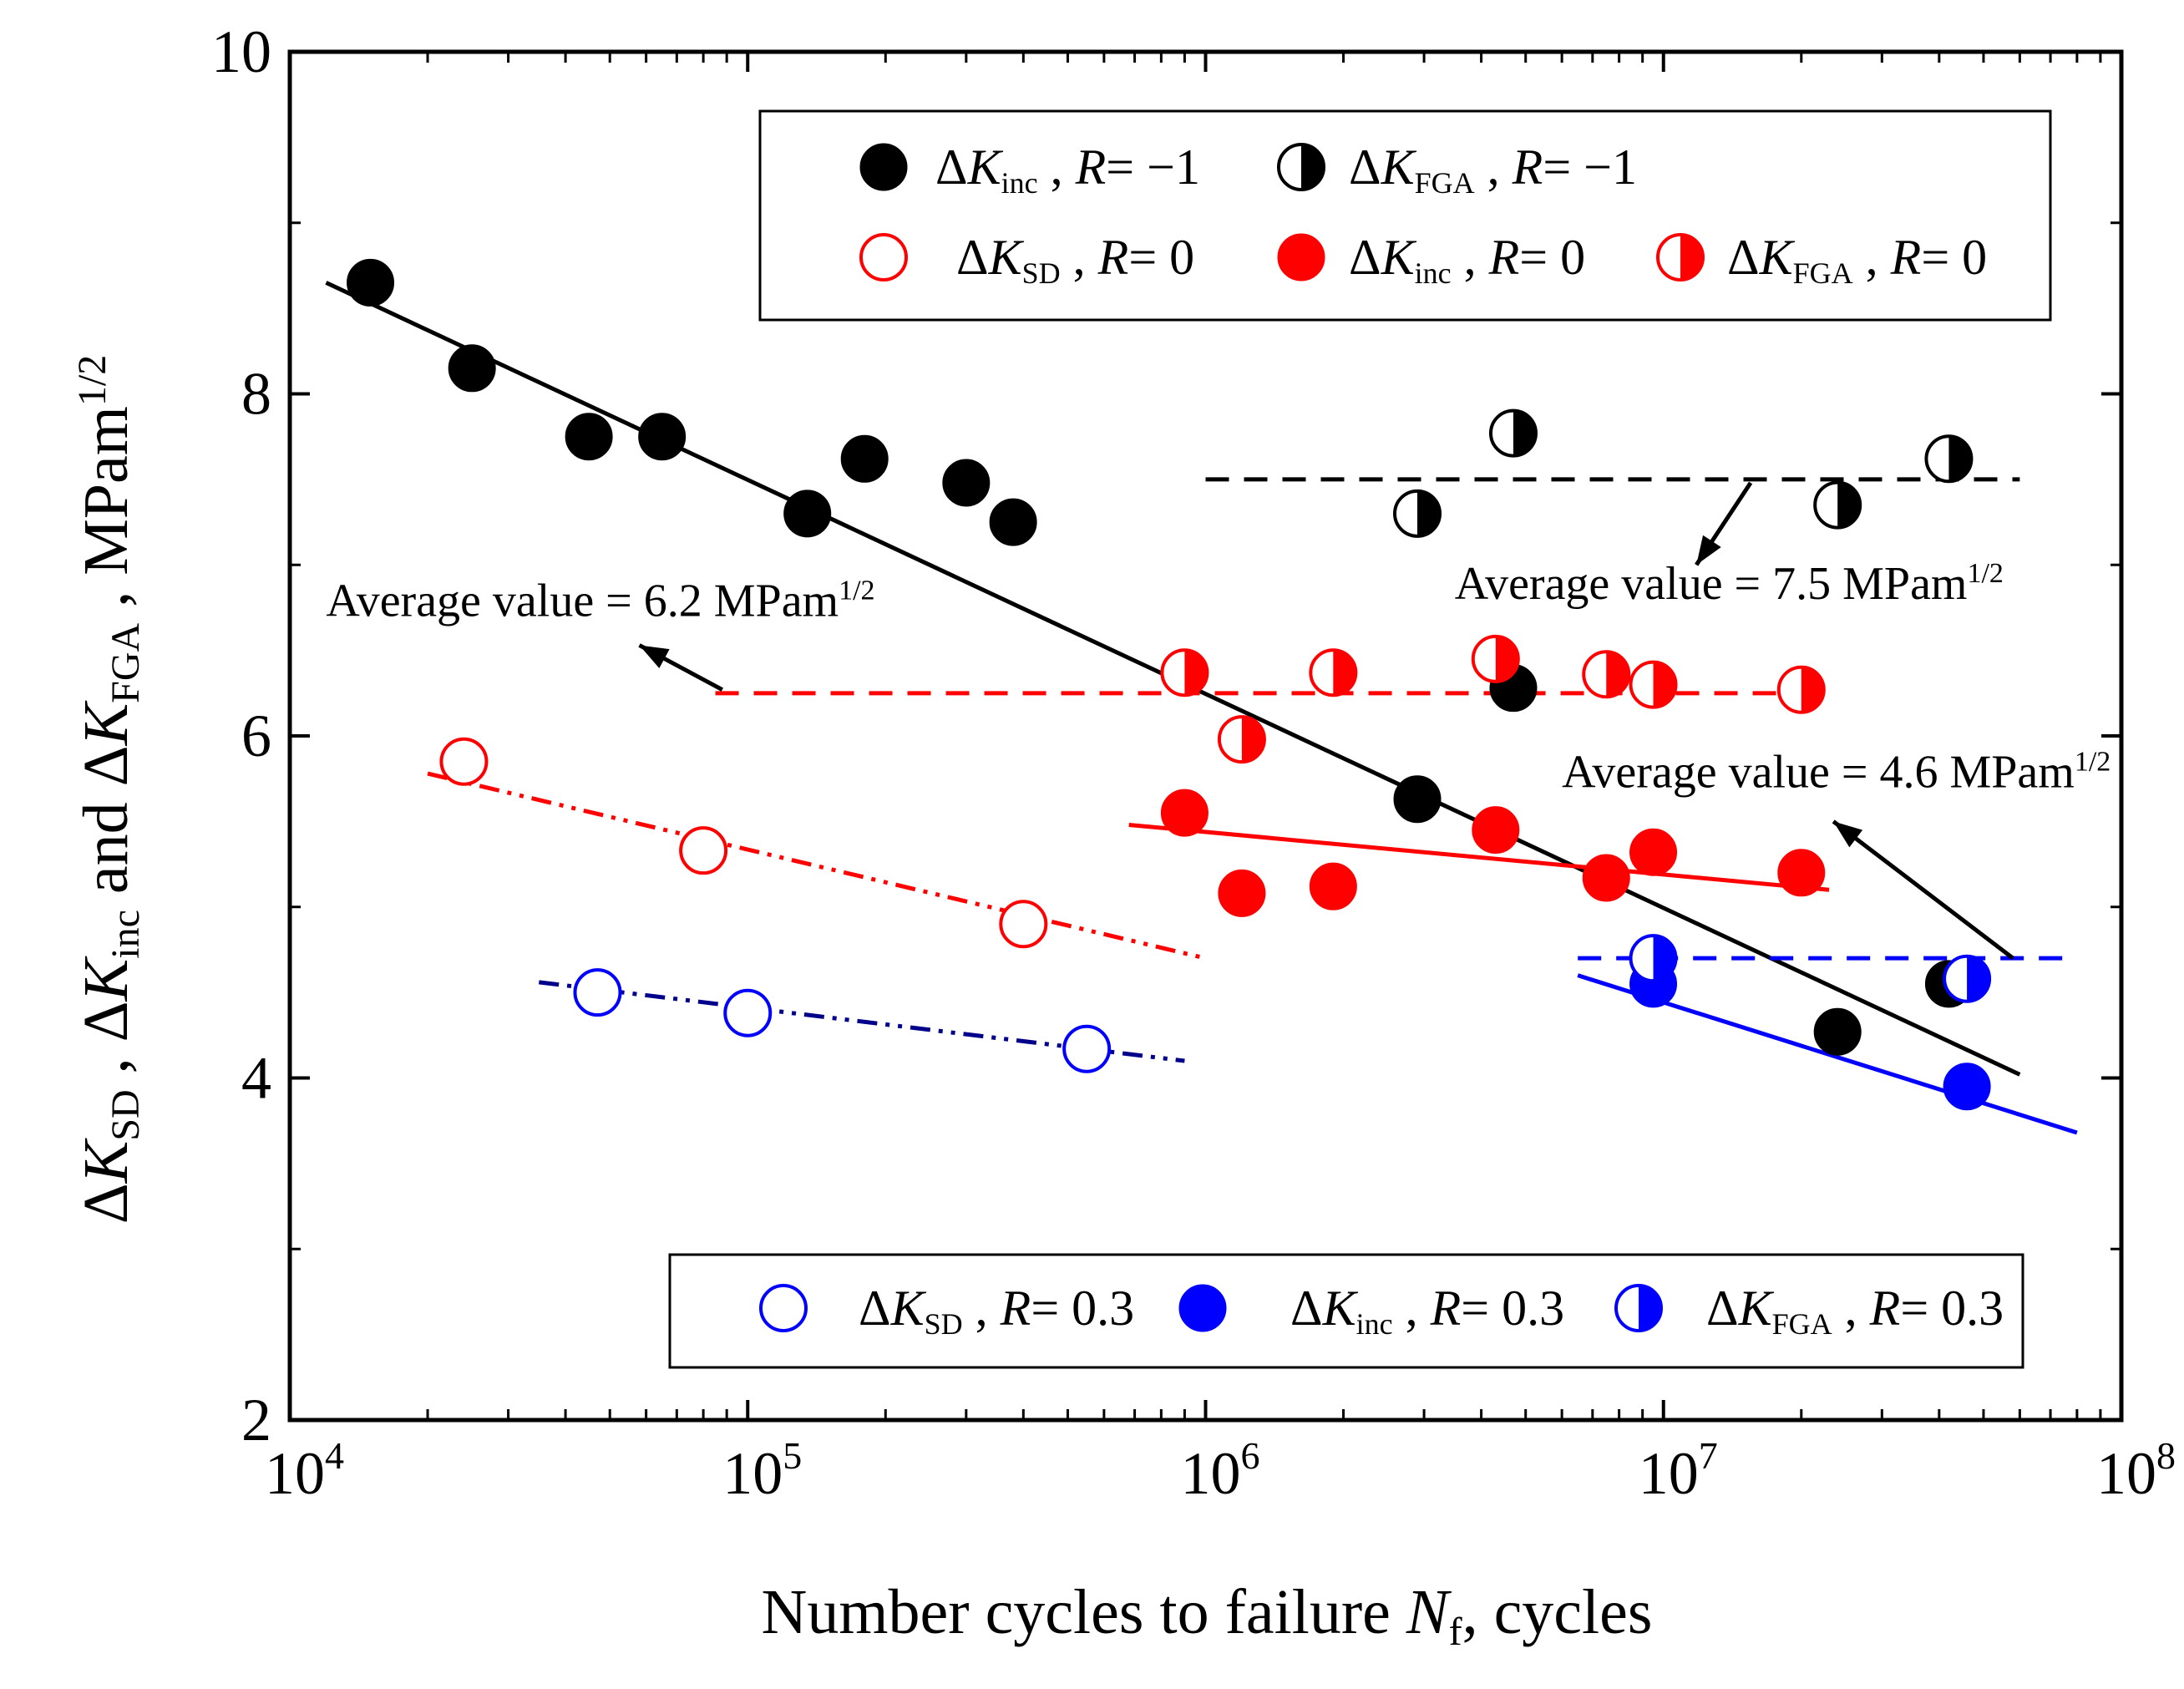 Image resolution: width=2184 pixels, height=1689 pixels. What do you see at coordinates (109, 790) in the screenshot?
I see `y-axis-title-group: ΔKSD , ΔKinc and ΔKFGA , MPam1/2` at bounding box center [109, 790].